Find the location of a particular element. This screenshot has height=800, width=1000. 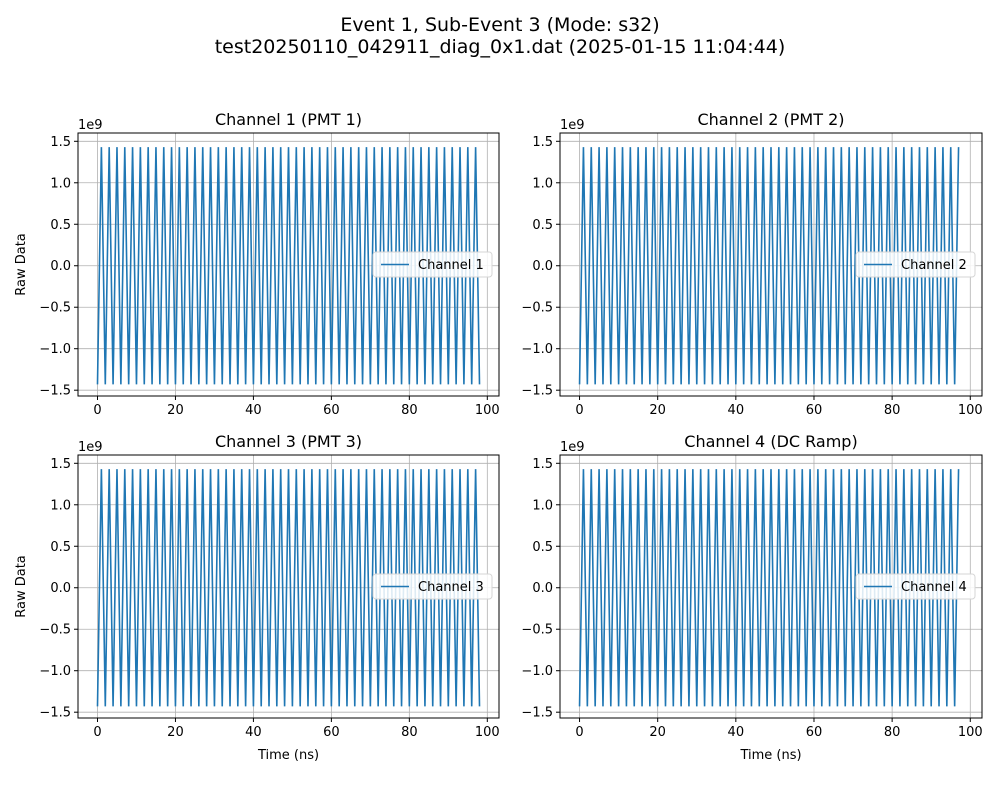

legend-label: Channel 1 is located at coordinates (451, 265).